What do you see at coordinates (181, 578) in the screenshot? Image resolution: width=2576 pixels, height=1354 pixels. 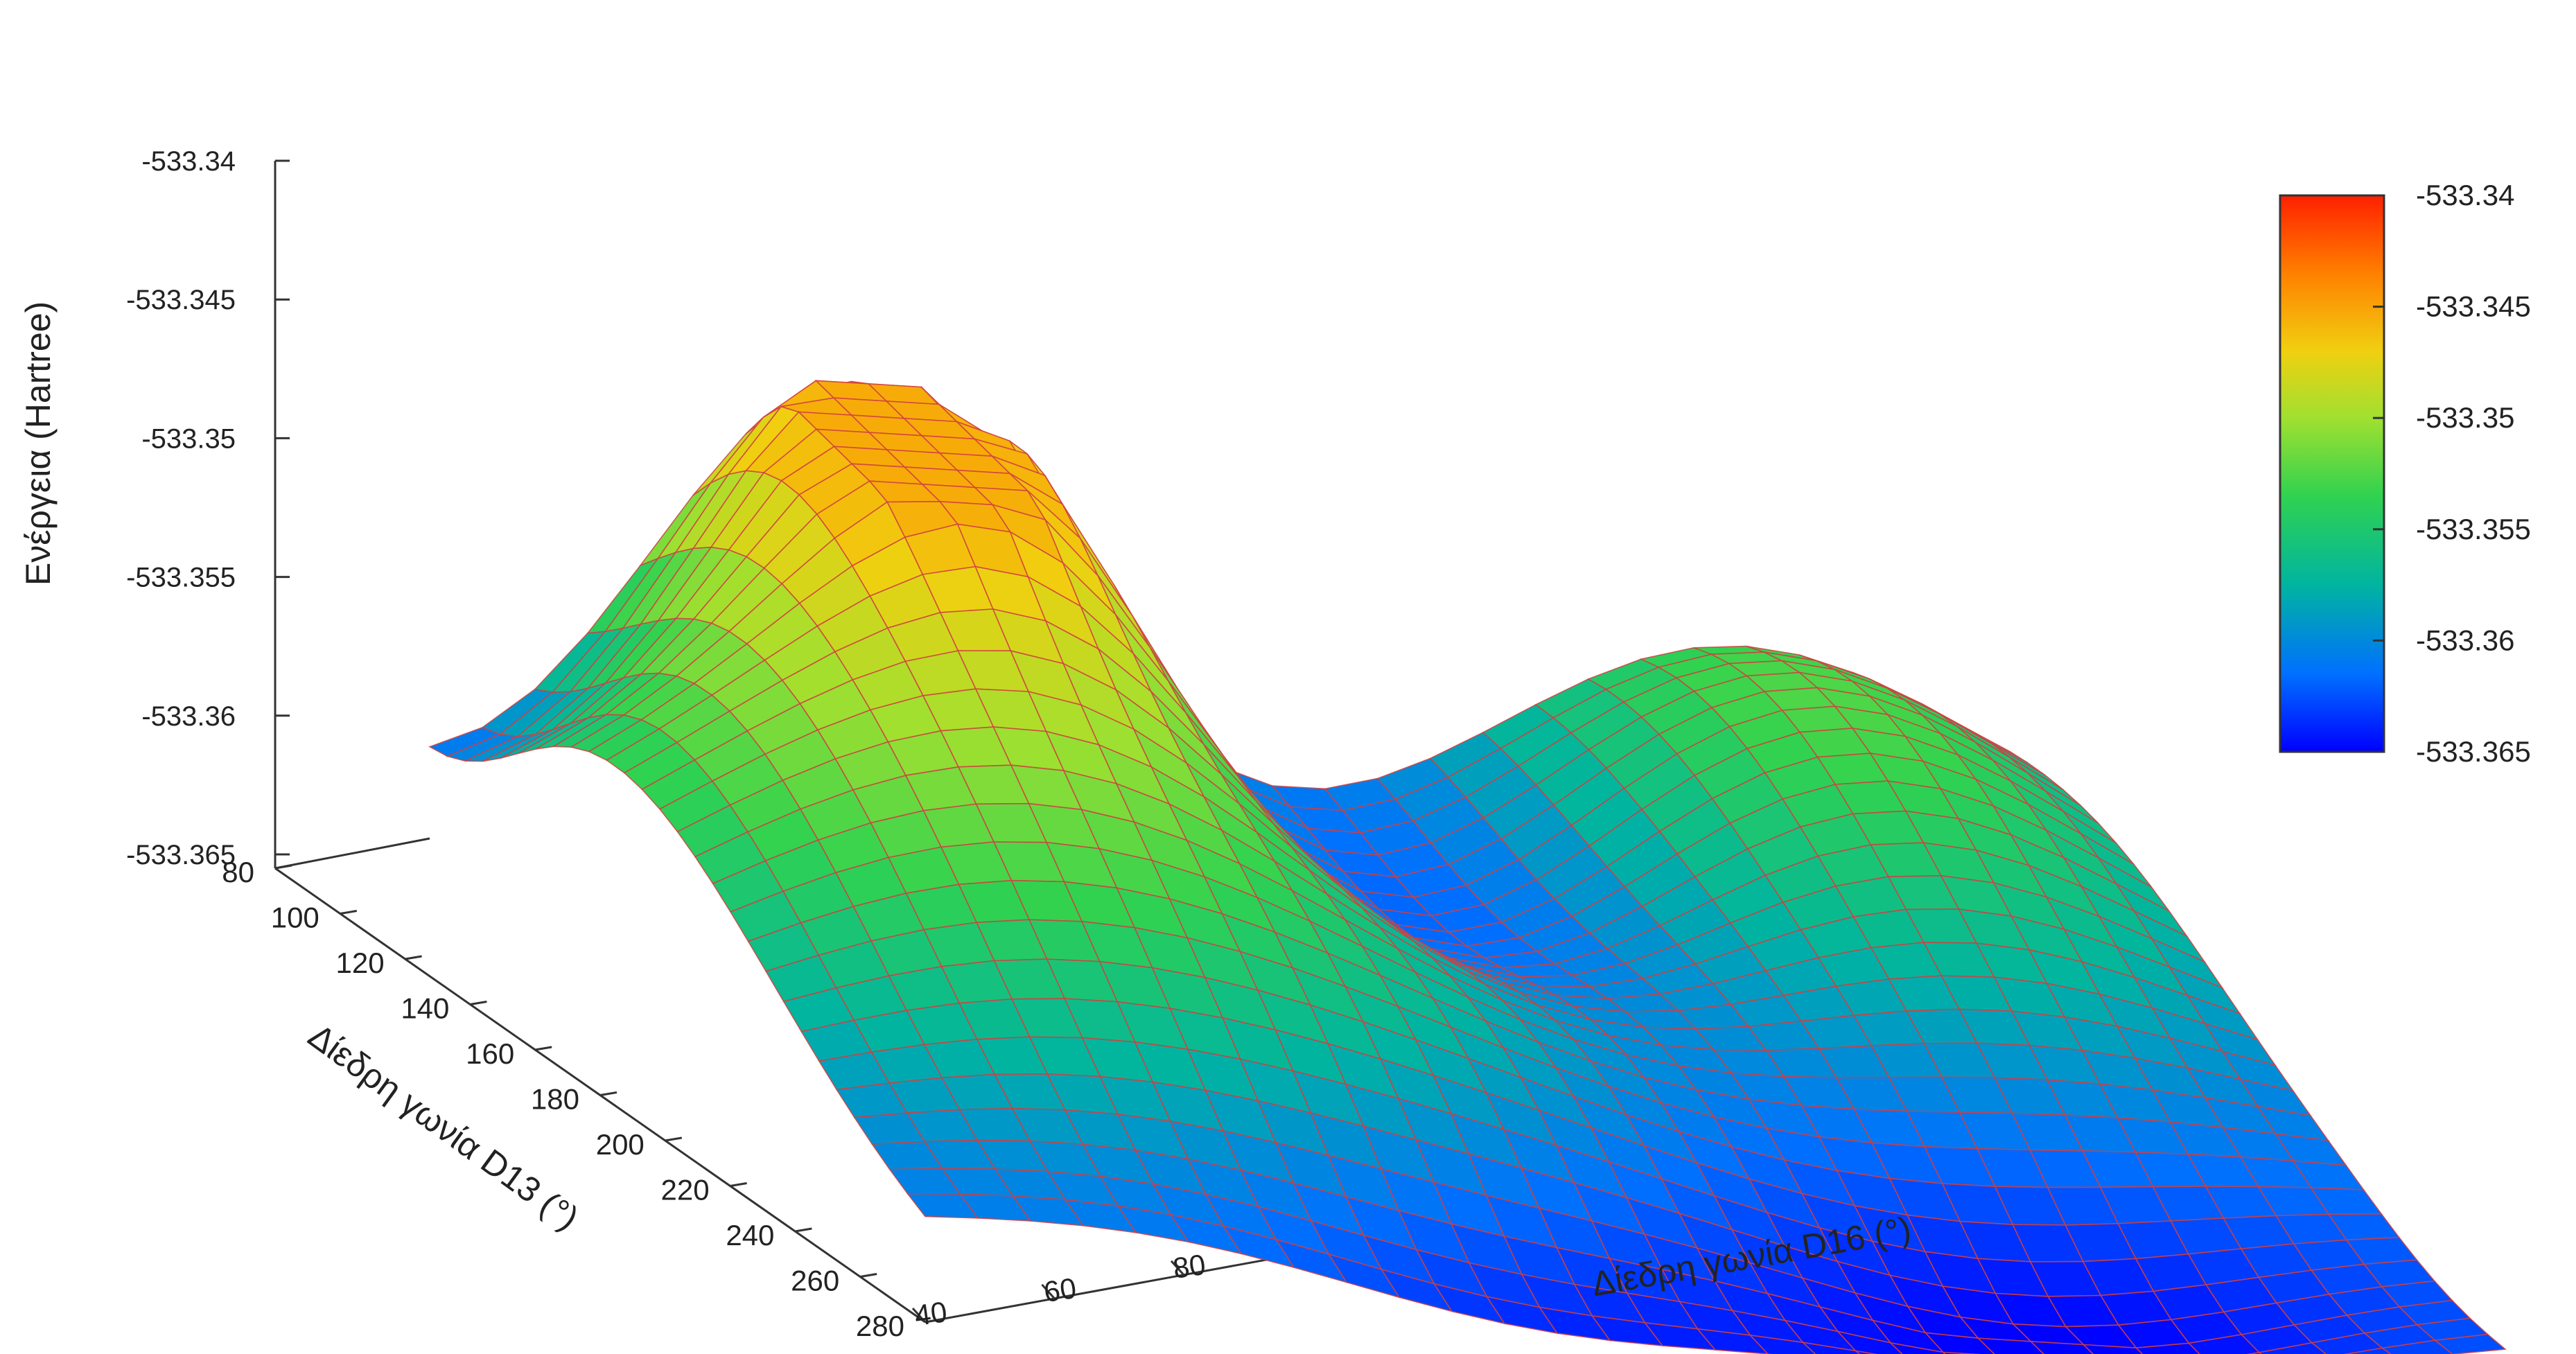 I see `z-tick-label: -533.355` at bounding box center [181, 578].